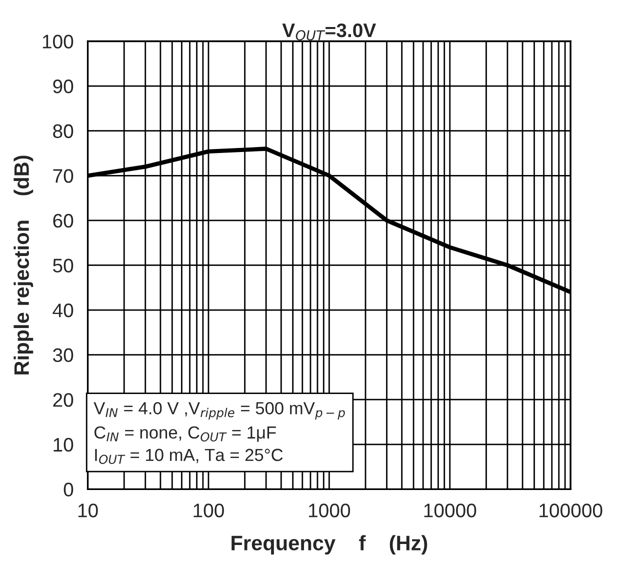 Image resolution: width=627 pixels, height=581 pixels. What do you see at coordinates (69, 489) in the screenshot?
I see `y-tick-label: 0` at bounding box center [69, 489].